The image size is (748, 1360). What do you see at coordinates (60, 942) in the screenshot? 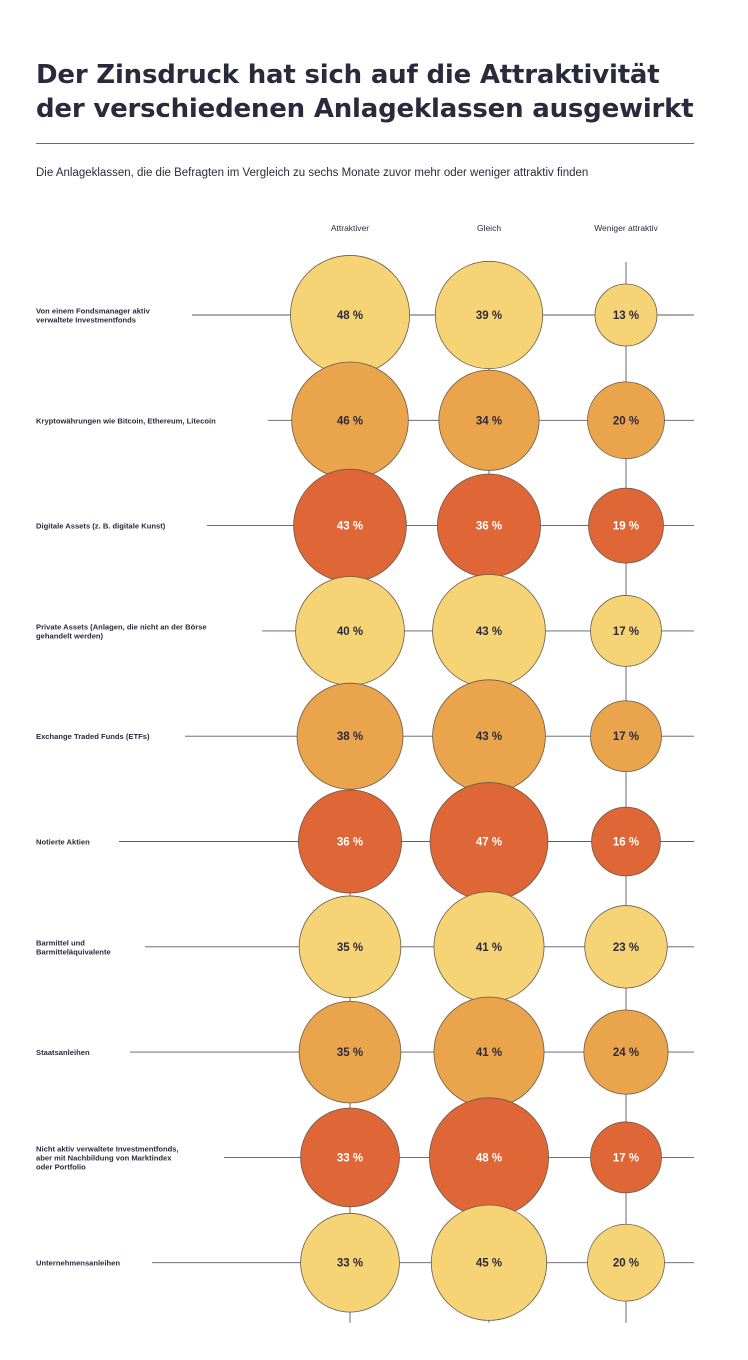
I see `row-label: Barmittel und` at bounding box center [60, 942].